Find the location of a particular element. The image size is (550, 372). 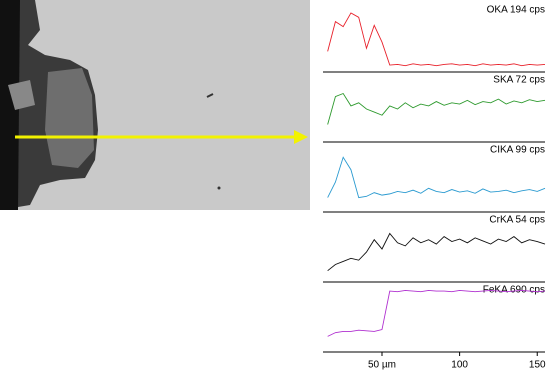

x-tick-label: 150 is located at coordinates (537, 365).